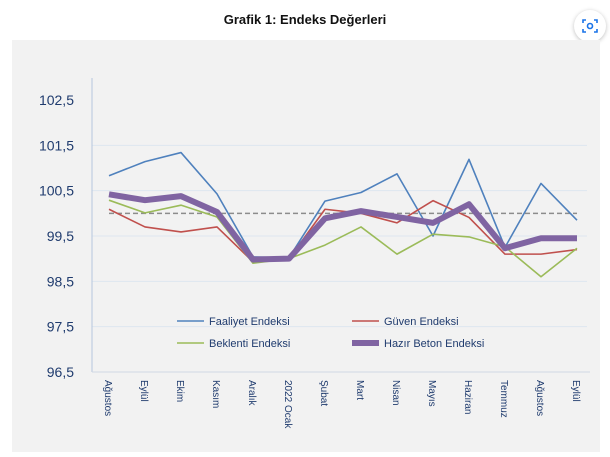 The width and height of the screenshot is (610, 457). What do you see at coordinates (60, 236) in the screenshot?
I see `y-tick-label: 99,5` at bounding box center [60, 236].